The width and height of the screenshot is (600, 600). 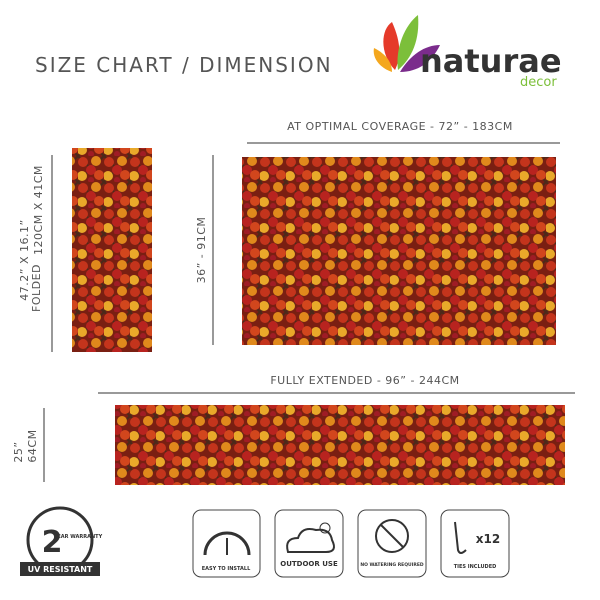 What do you see at coordinates (24, 259) in the screenshot?
I see `folded-size: 47.2” X 16.1”` at bounding box center [24, 259].